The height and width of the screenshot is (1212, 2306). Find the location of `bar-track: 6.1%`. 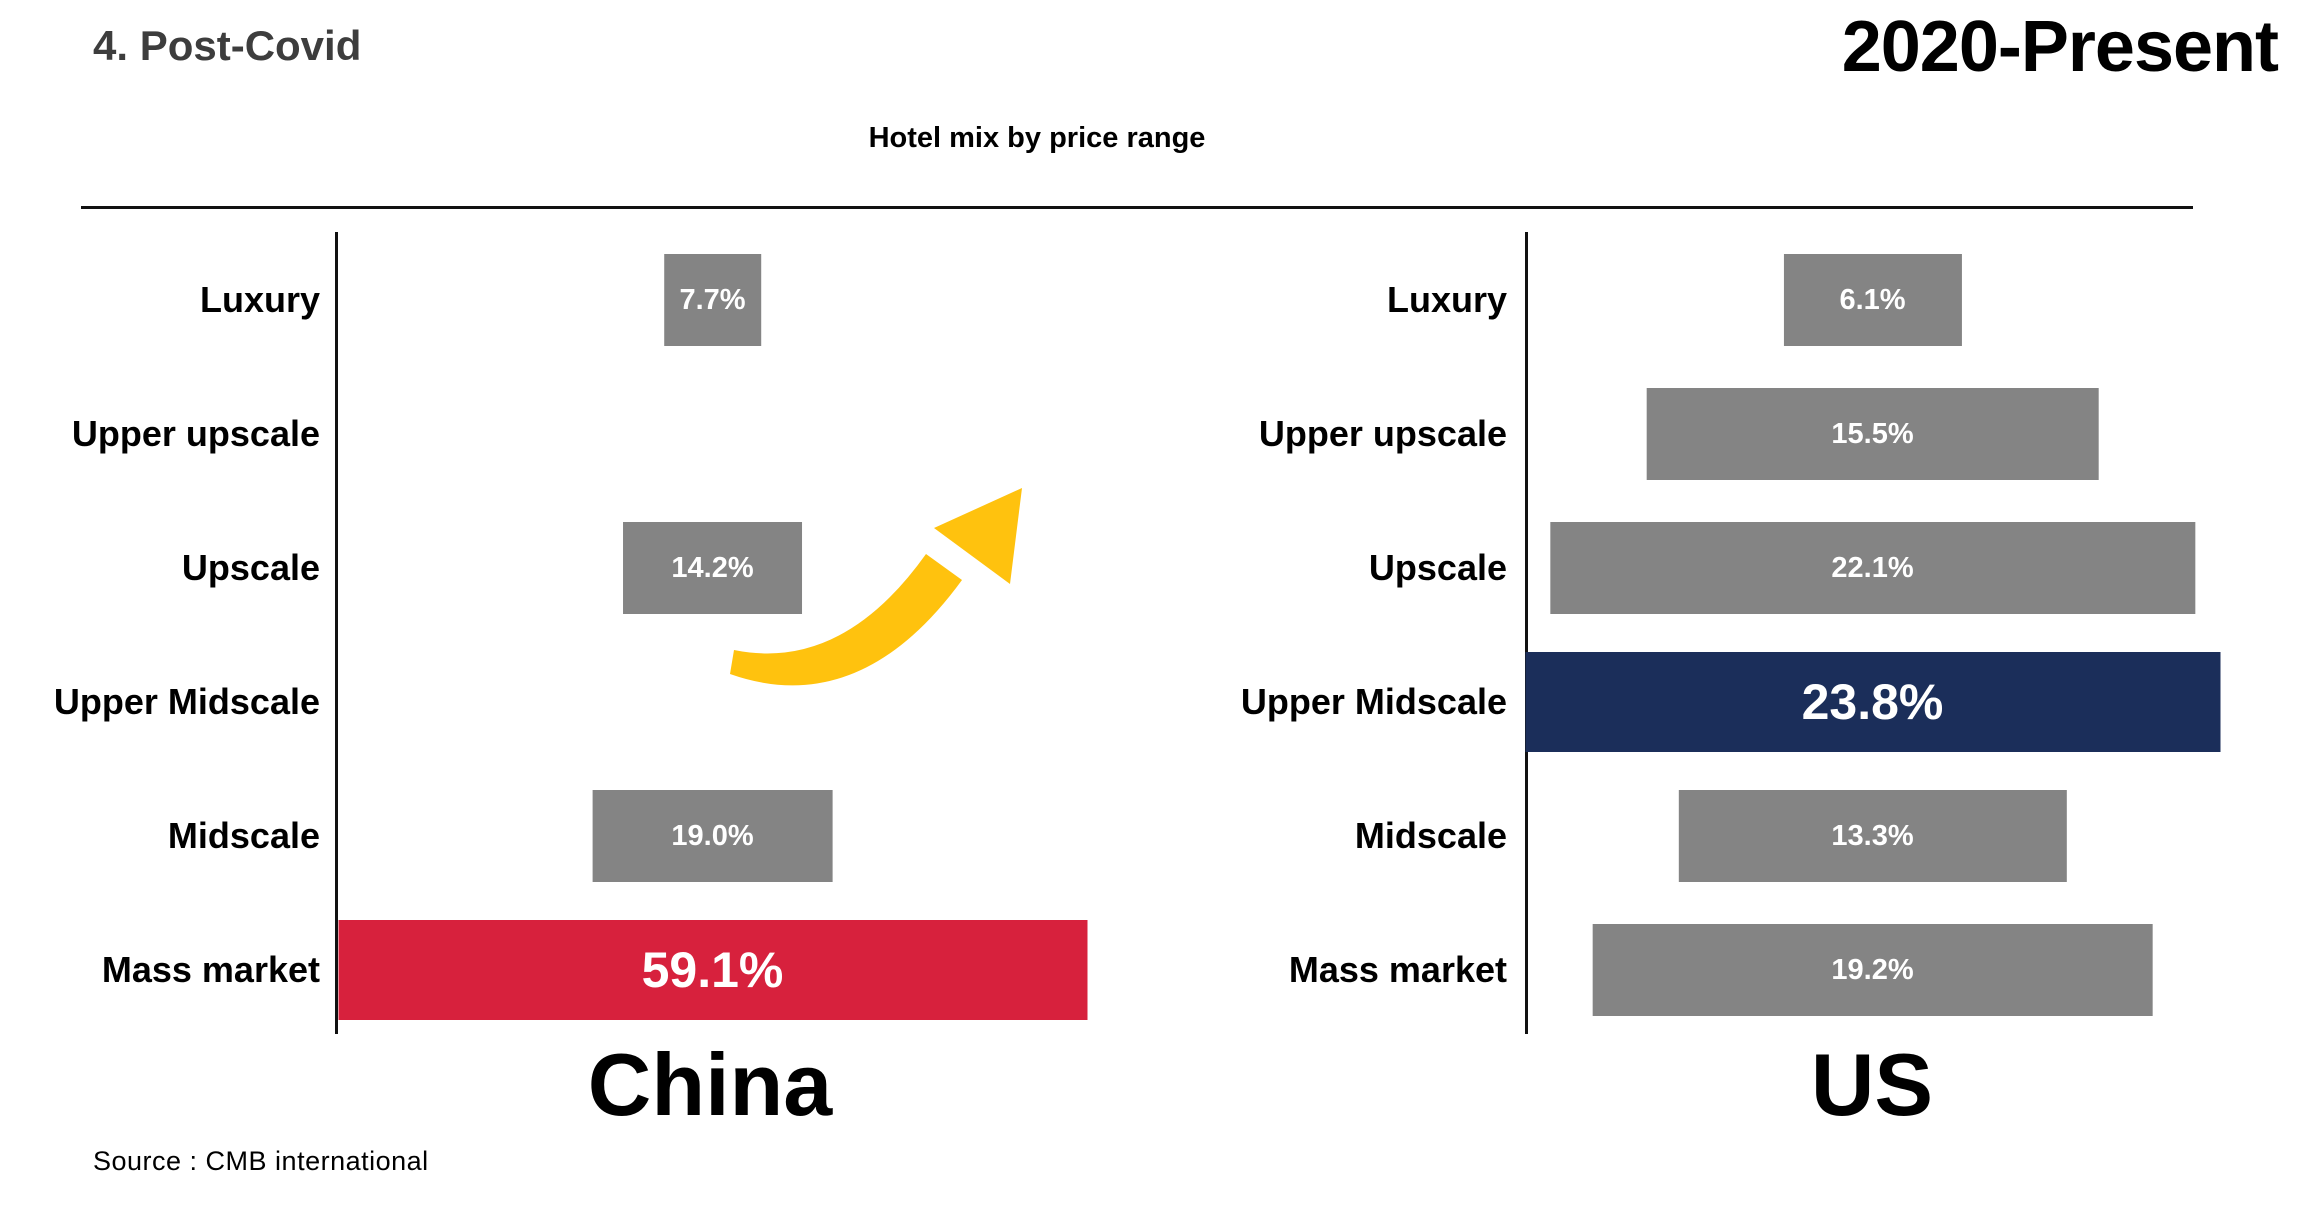

bar-track: 6.1% is located at coordinates (1872, 300).